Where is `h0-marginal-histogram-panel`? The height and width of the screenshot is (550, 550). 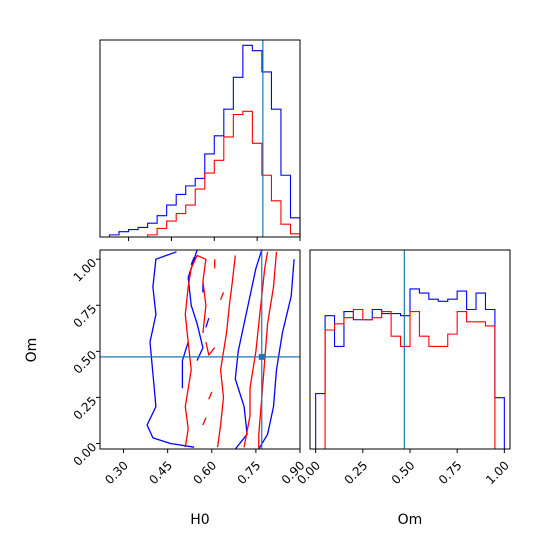 h0-marginal-histogram-panel is located at coordinates (200, 140).